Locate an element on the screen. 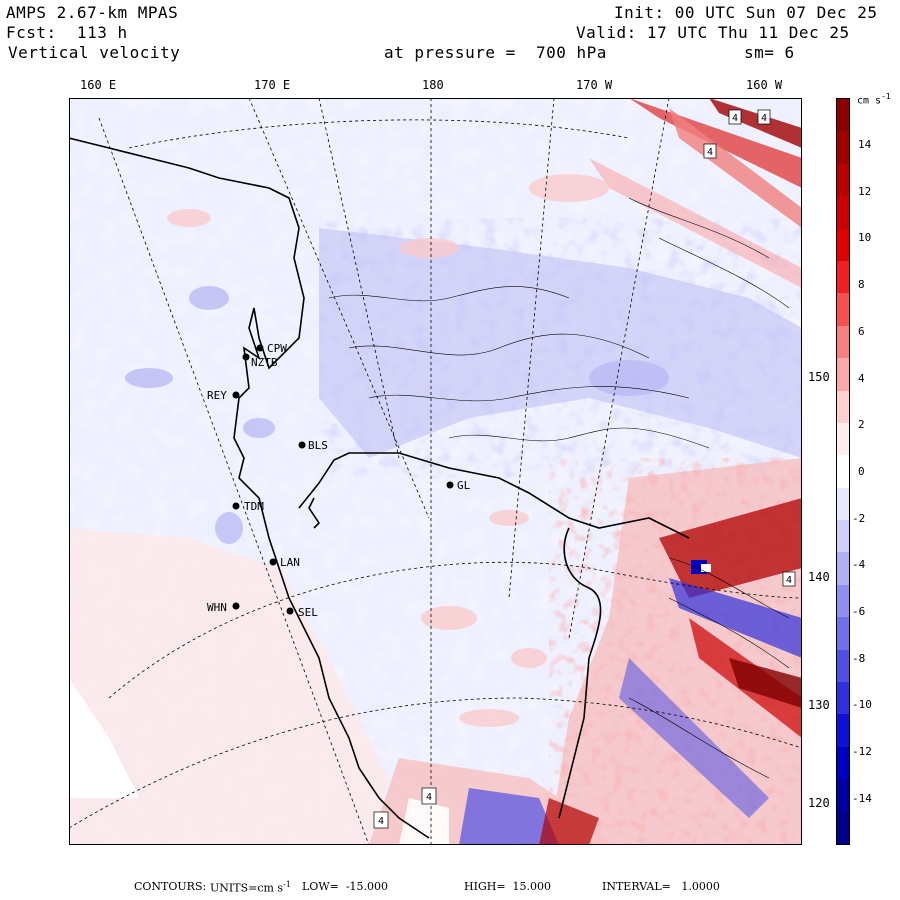  colorbar-tick-label: 4 is located at coordinates (861, 378).